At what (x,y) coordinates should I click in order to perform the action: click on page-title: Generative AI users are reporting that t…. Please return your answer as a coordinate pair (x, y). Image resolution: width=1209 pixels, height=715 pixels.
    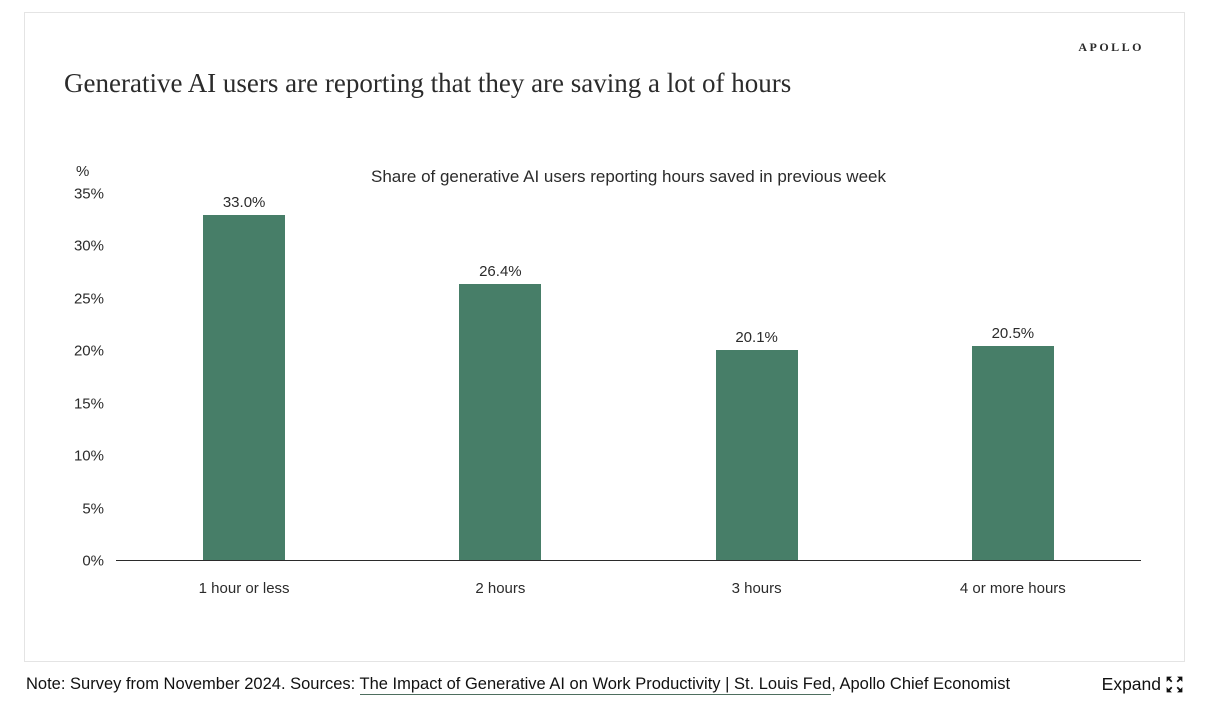
    Looking at the image, I should click on (428, 83).